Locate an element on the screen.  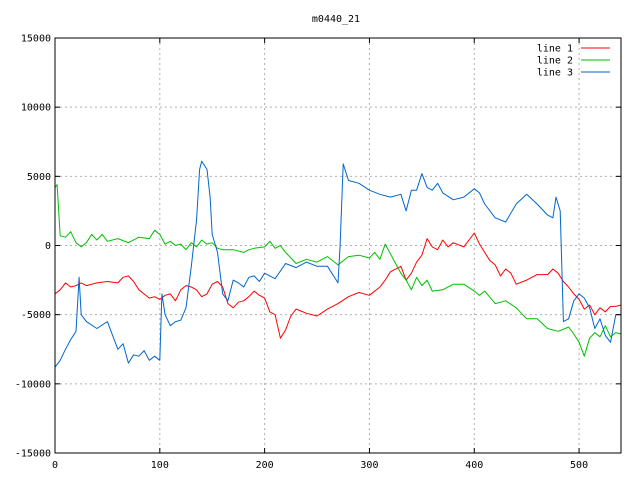
x-tick-label: 300 is located at coordinates (369, 465).